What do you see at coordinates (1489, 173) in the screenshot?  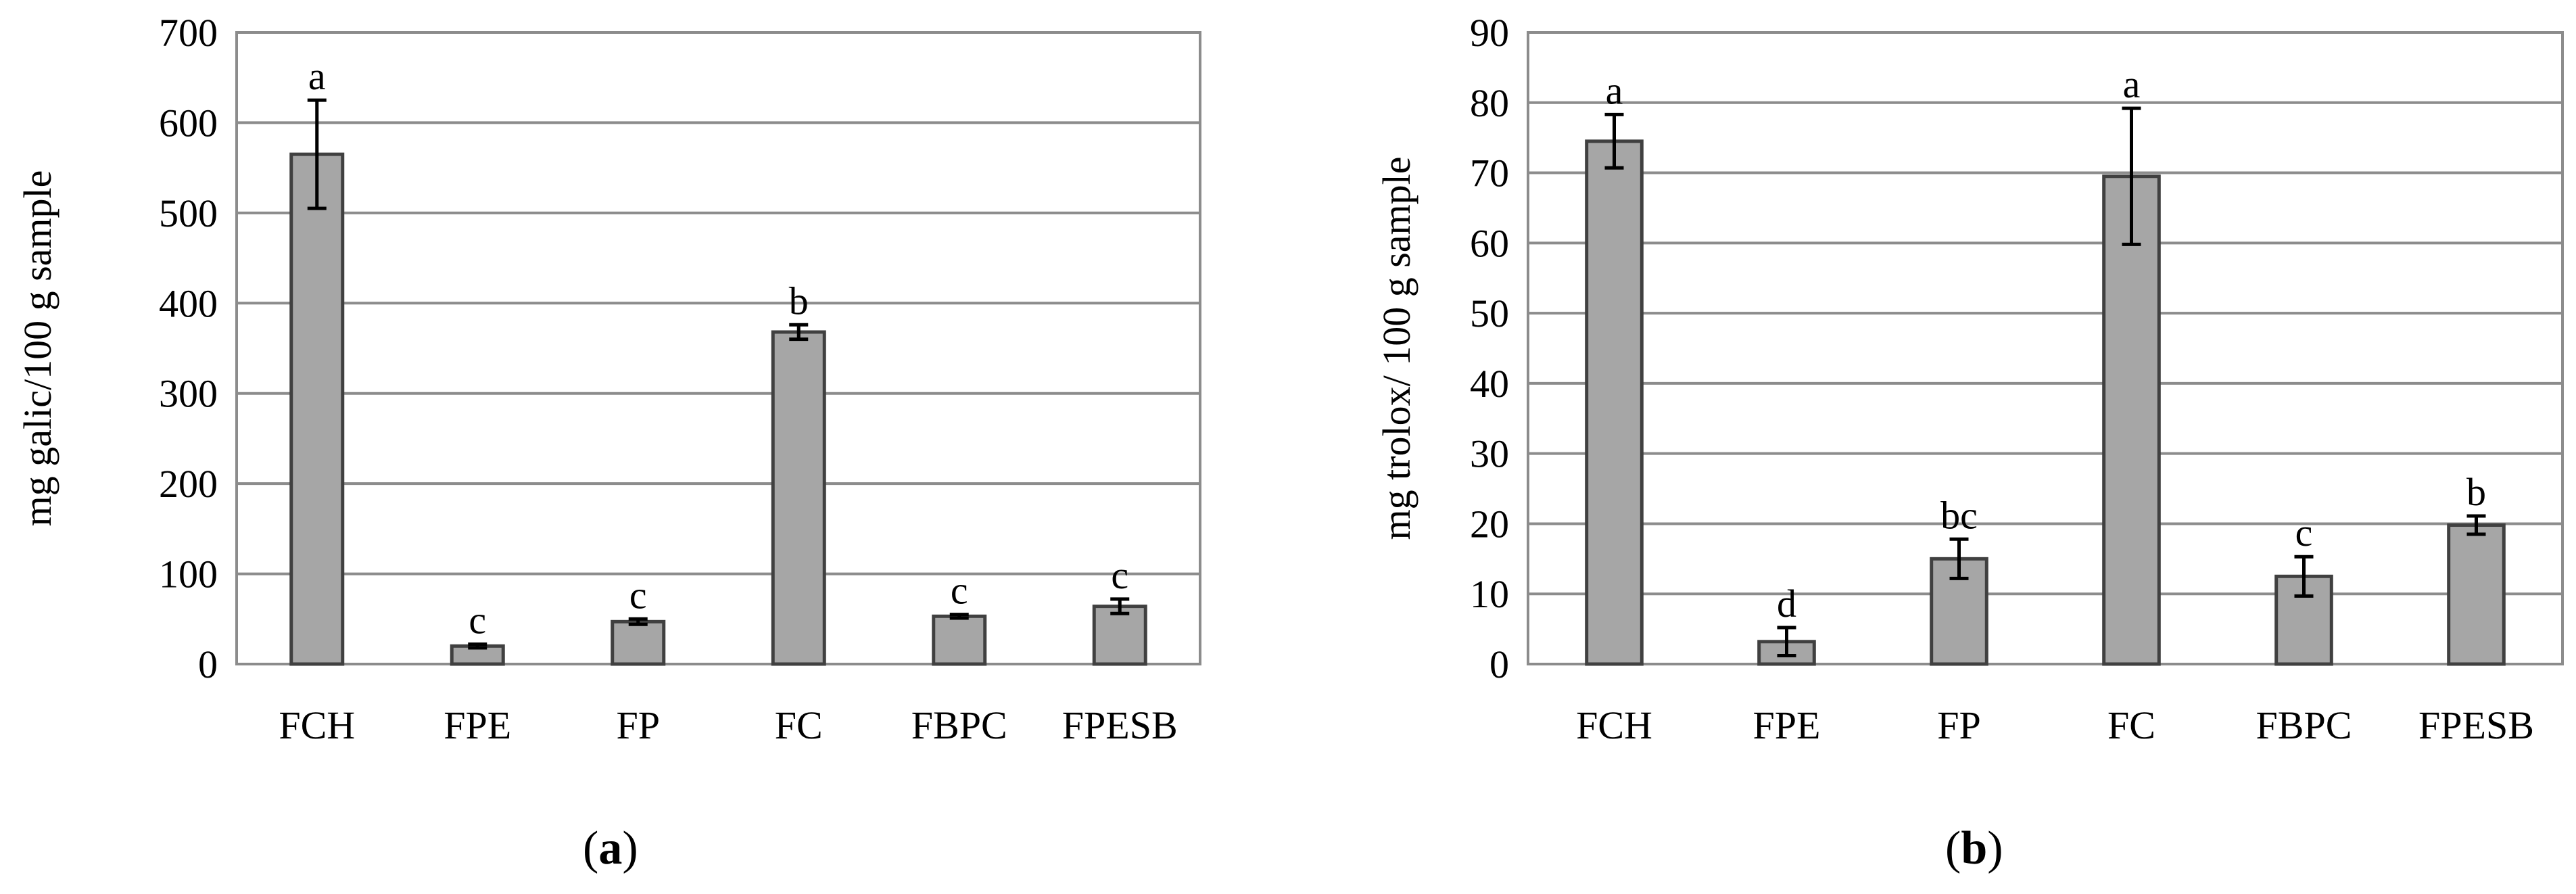 I see `y-tick-label: 70` at bounding box center [1489, 173].